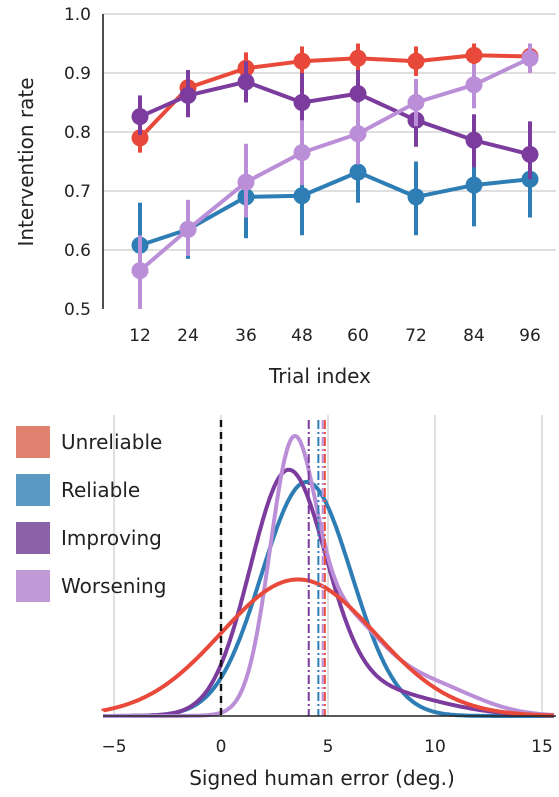 This screenshot has height=797, width=559. I want to click on legend: Unreliable Reliable Improving Worsening, so click(91, 514).